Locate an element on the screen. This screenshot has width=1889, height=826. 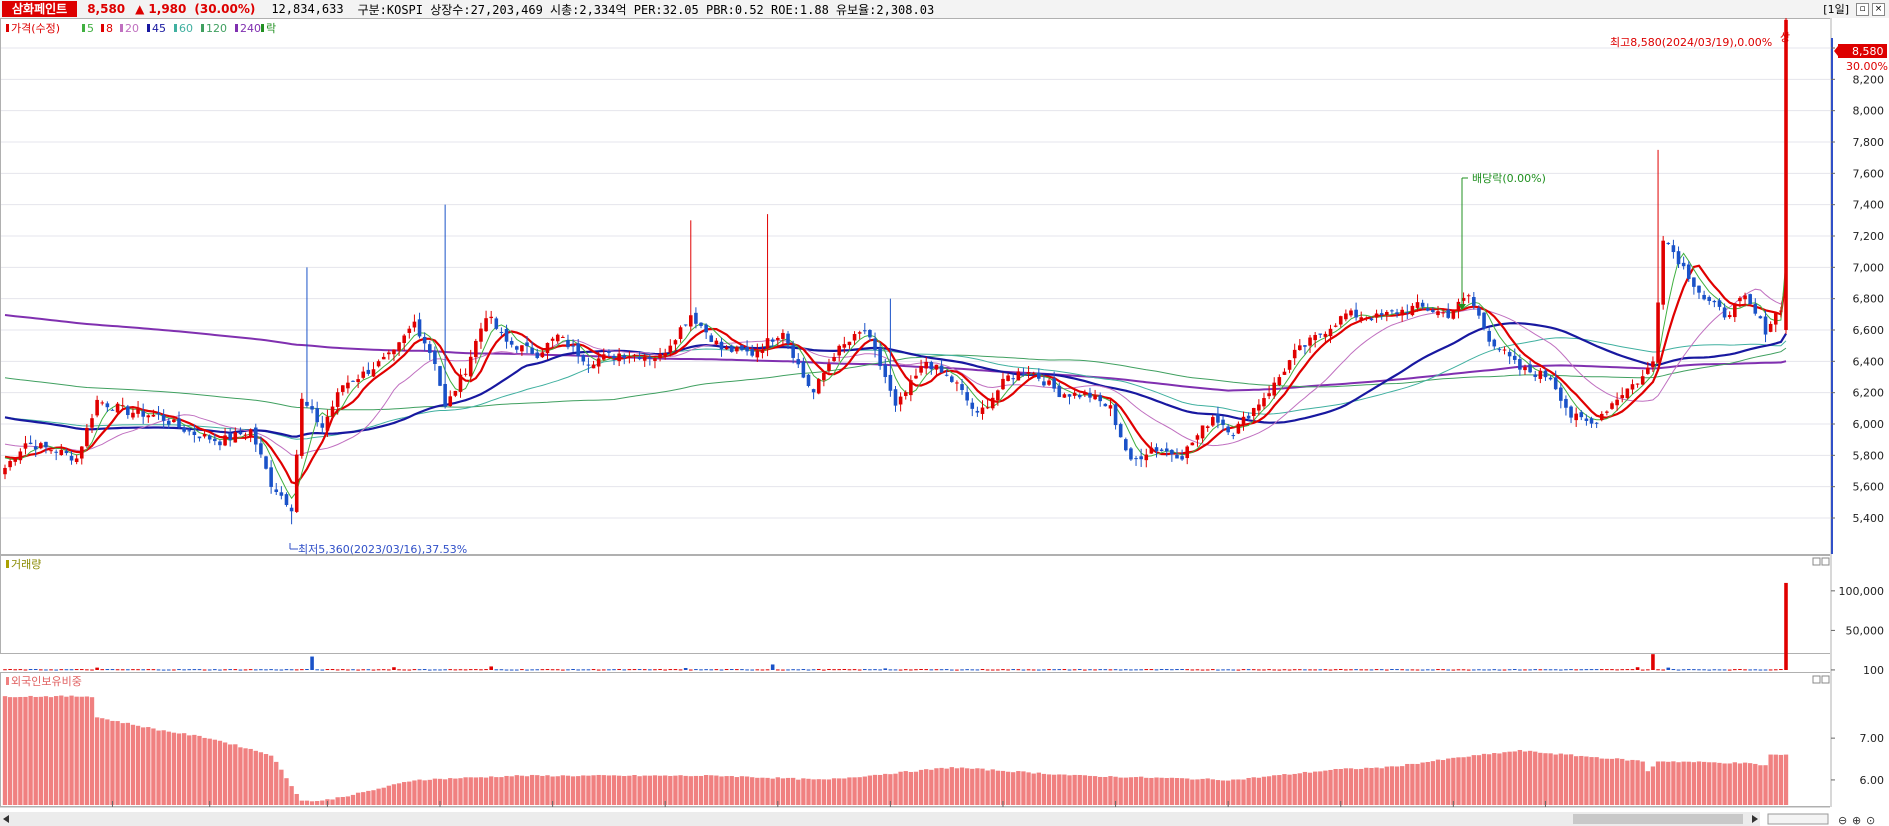
zoom-reset-icon: ⊙ is located at coordinates (1870, 820).